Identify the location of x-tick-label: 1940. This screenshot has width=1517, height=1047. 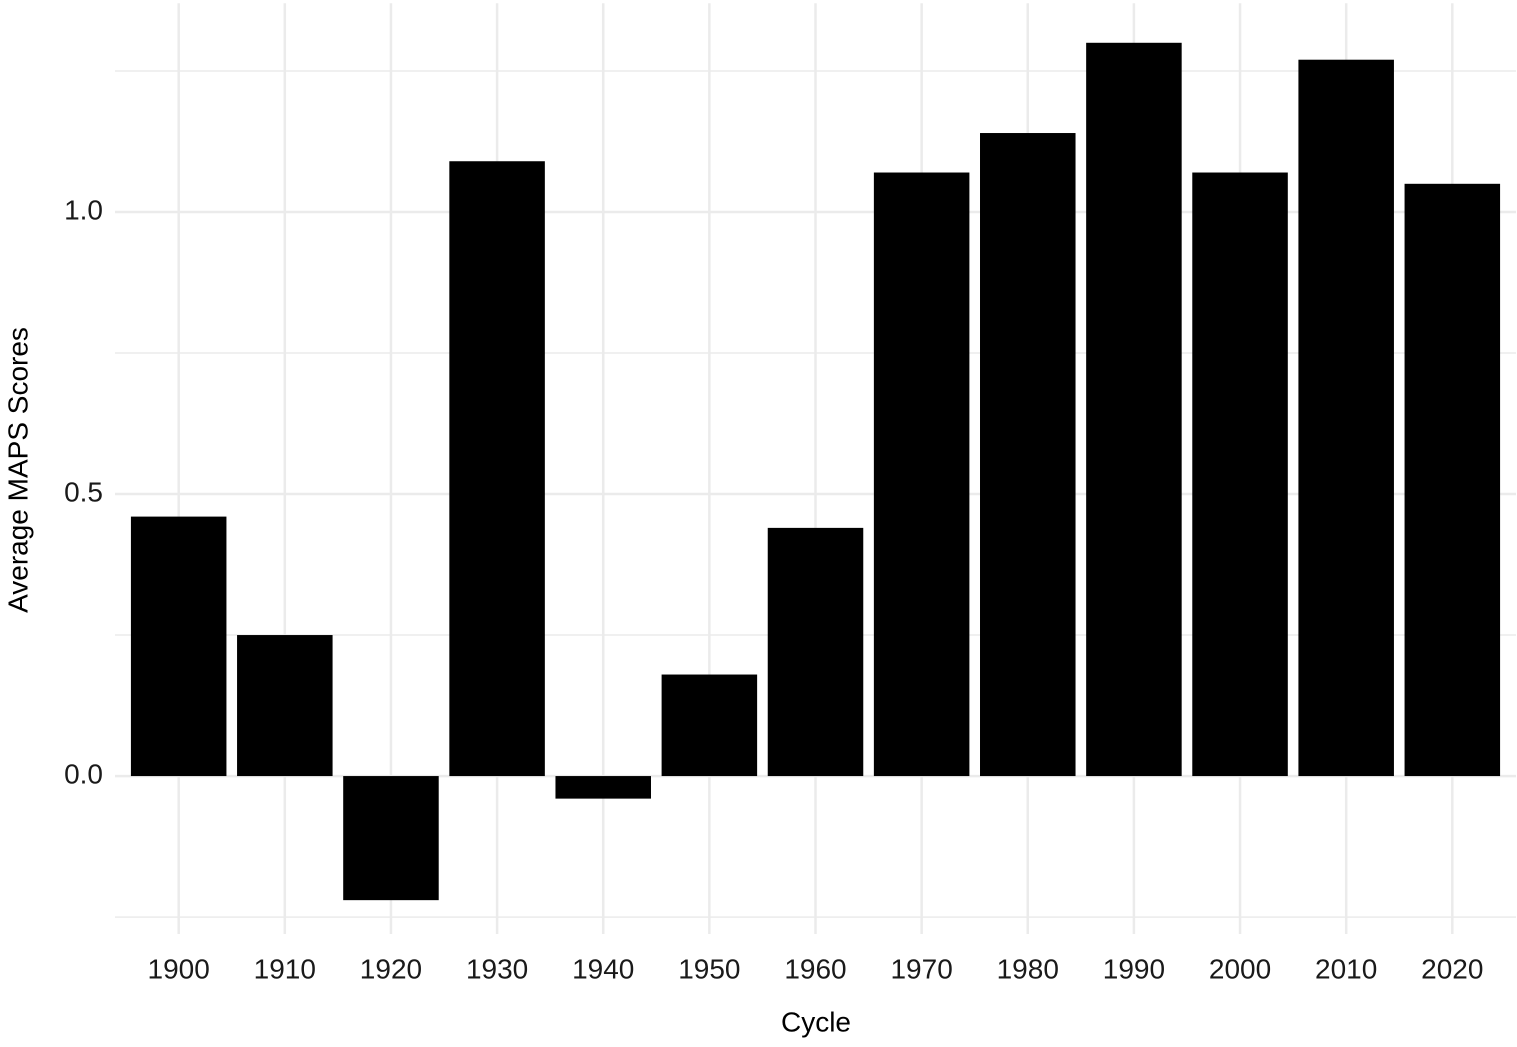
(603, 968).